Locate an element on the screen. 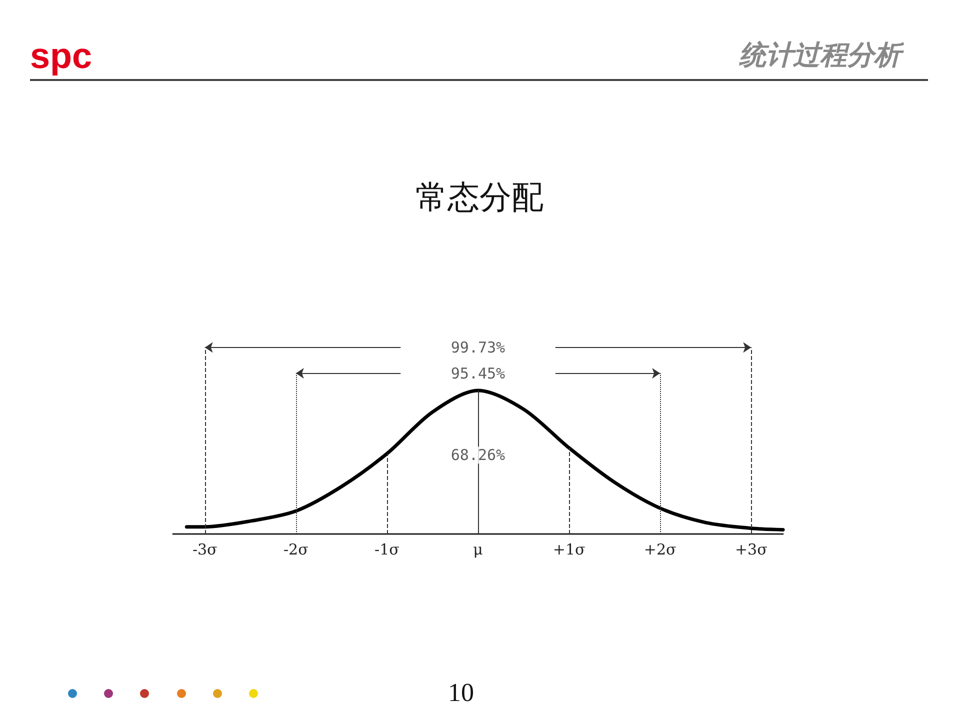 The image size is (959, 719). x-tick-label: -3σ is located at coordinates (205, 549).